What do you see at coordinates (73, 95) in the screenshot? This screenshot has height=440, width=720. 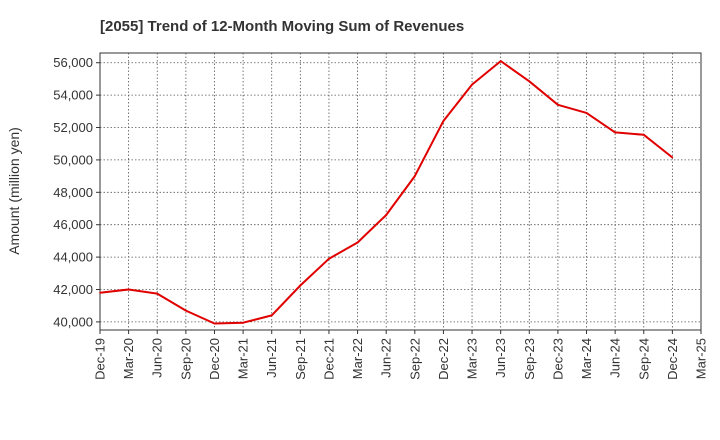 I see `y-tick-label: 54,000` at bounding box center [73, 95].